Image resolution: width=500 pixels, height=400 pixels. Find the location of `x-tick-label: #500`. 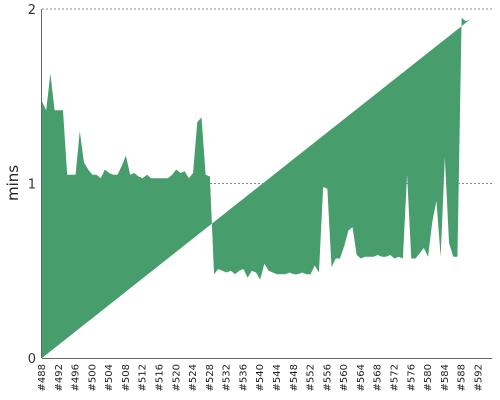

x-tick-label: #500 is located at coordinates (92, 377).